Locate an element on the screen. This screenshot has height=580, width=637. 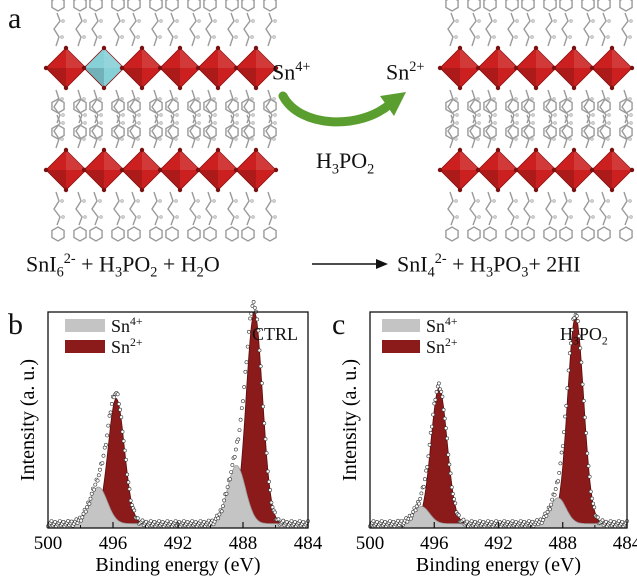
legend-item: Sn4+ is located at coordinates (419, 325).